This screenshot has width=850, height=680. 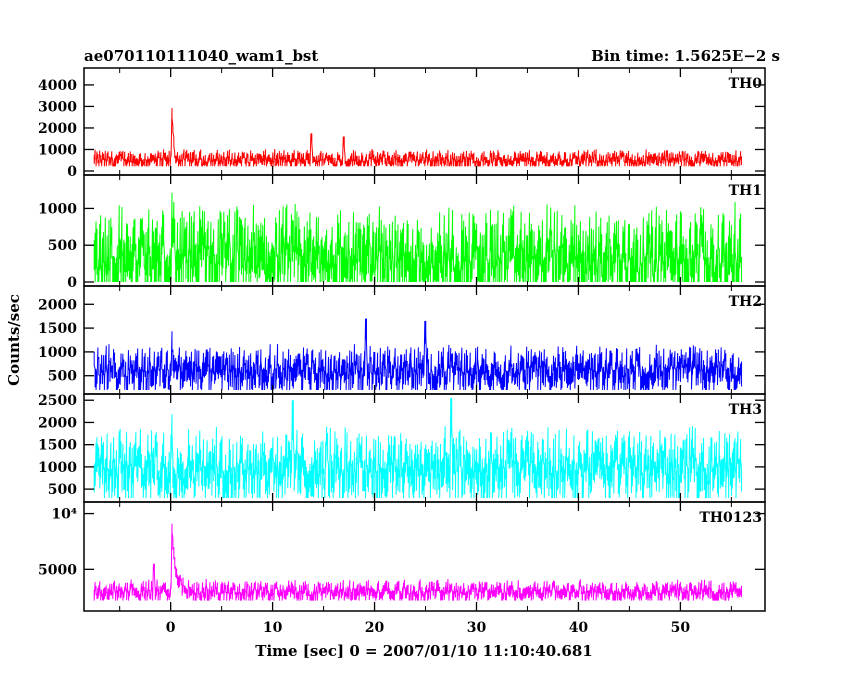 What do you see at coordinates (579, 628) in the screenshot?
I see `x-tick-label: 40` at bounding box center [579, 628].